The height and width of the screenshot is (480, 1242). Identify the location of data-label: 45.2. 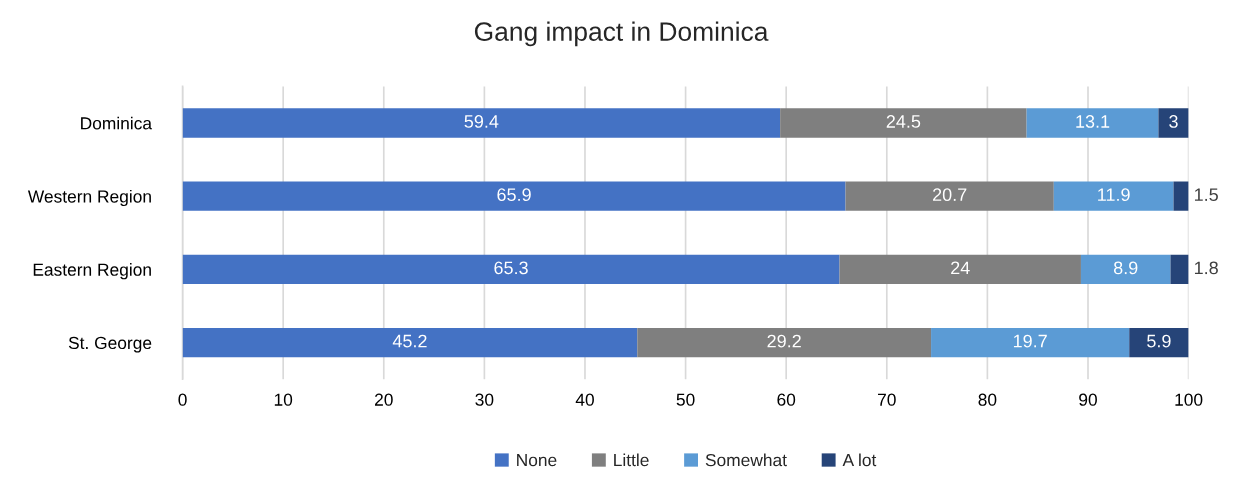
(409, 341).